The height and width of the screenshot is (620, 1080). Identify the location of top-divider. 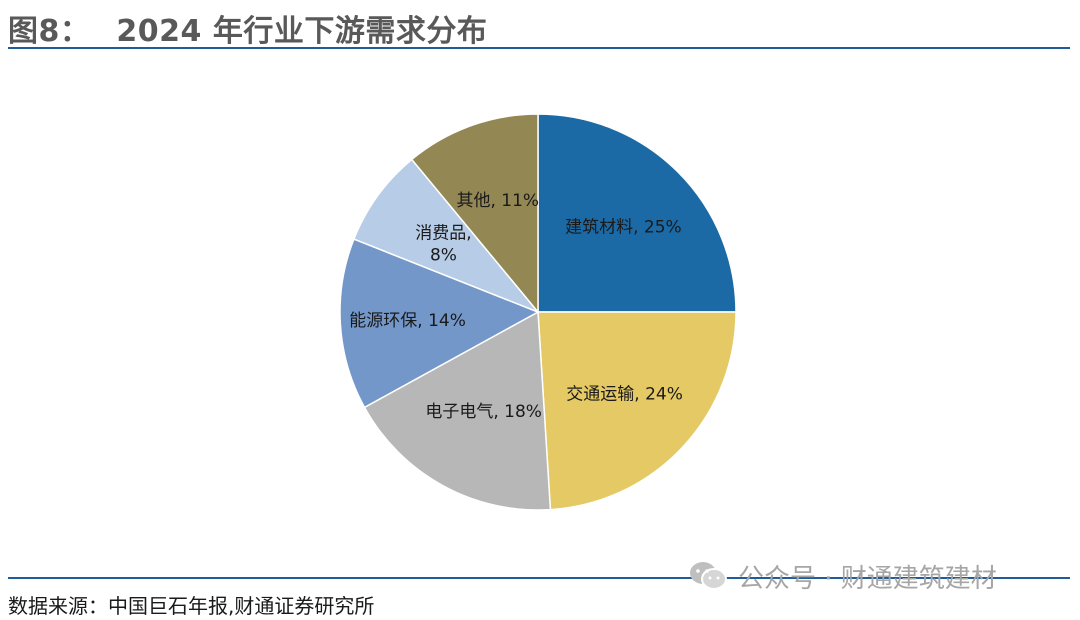
(539, 48).